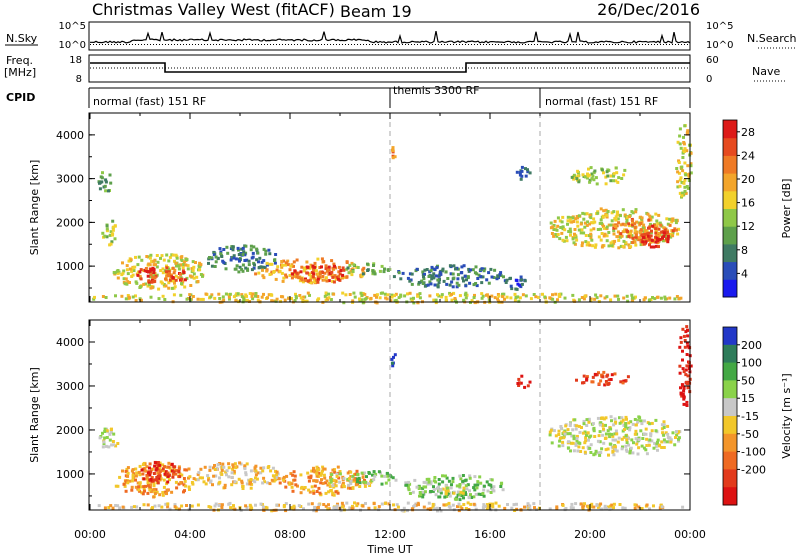 The height and width of the screenshot is (558, 800). Describe the element at coordinates (786, 209) in the screenshot. I see `power-colorbar-label: Power [dB]` at that location.